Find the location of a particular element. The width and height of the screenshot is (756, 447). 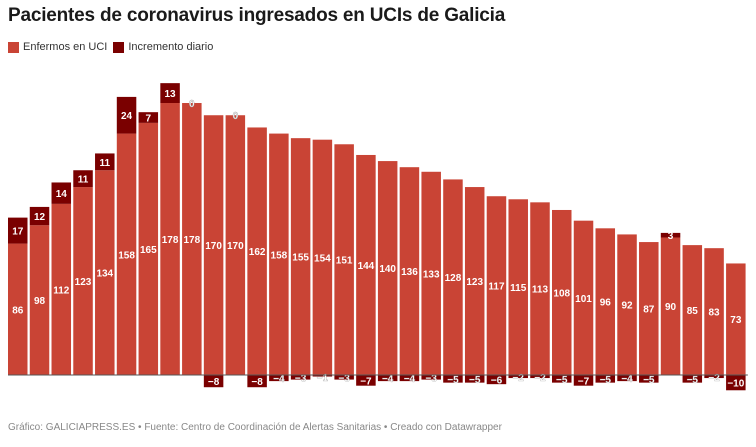

legend: Enfermos en UCI Incremento diario is located at coordinates (113, 47).